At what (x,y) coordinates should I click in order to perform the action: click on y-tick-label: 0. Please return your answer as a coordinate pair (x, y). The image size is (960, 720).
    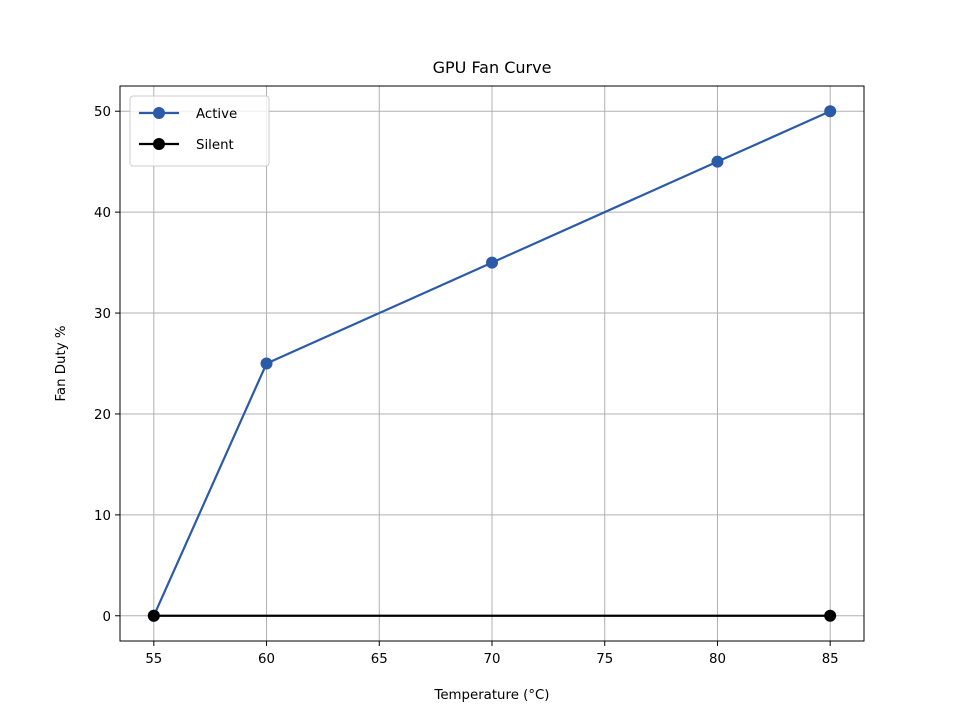
    Looking at the image, I should click on (107, 617).